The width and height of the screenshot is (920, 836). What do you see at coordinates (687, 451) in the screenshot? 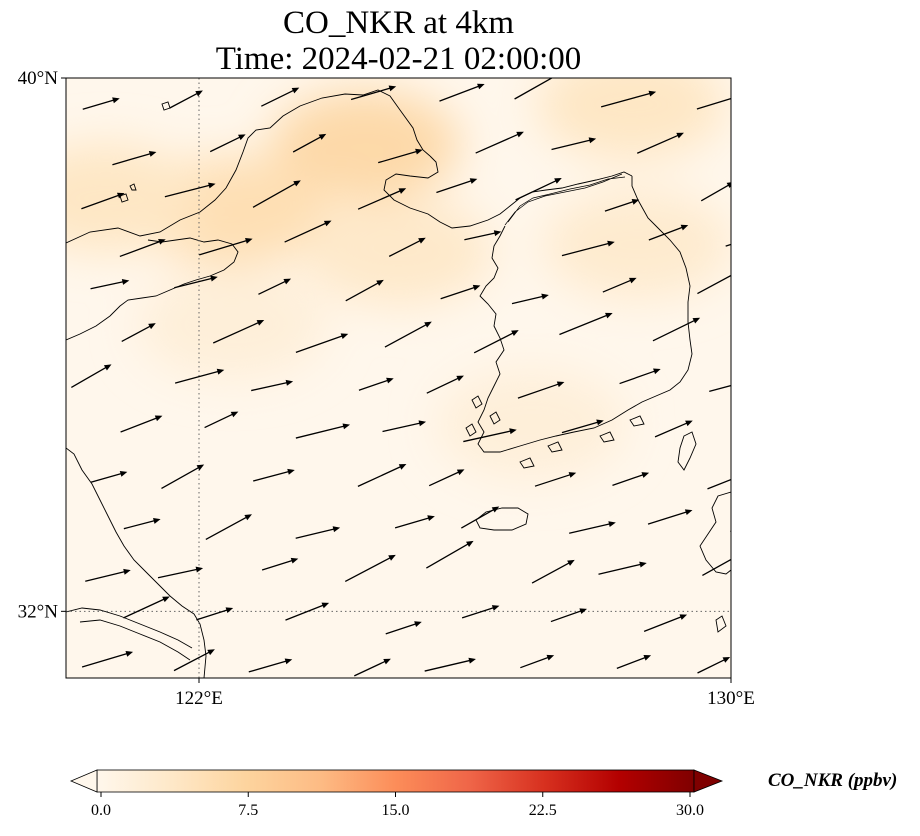
I see `tsushima-island` at bounding box center [687, 451].